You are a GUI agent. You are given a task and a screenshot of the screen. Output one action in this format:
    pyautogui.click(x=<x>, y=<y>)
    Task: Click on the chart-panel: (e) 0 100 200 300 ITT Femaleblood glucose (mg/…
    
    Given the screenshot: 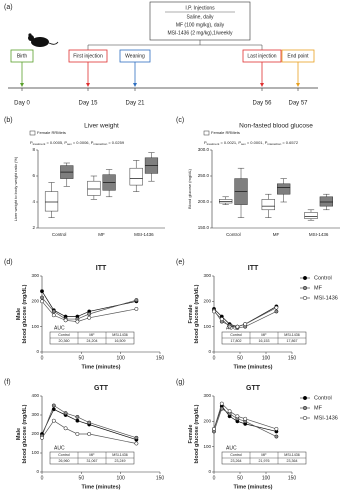 What is the action you would take?
    pyautogui.click(x=257, y=315)
    